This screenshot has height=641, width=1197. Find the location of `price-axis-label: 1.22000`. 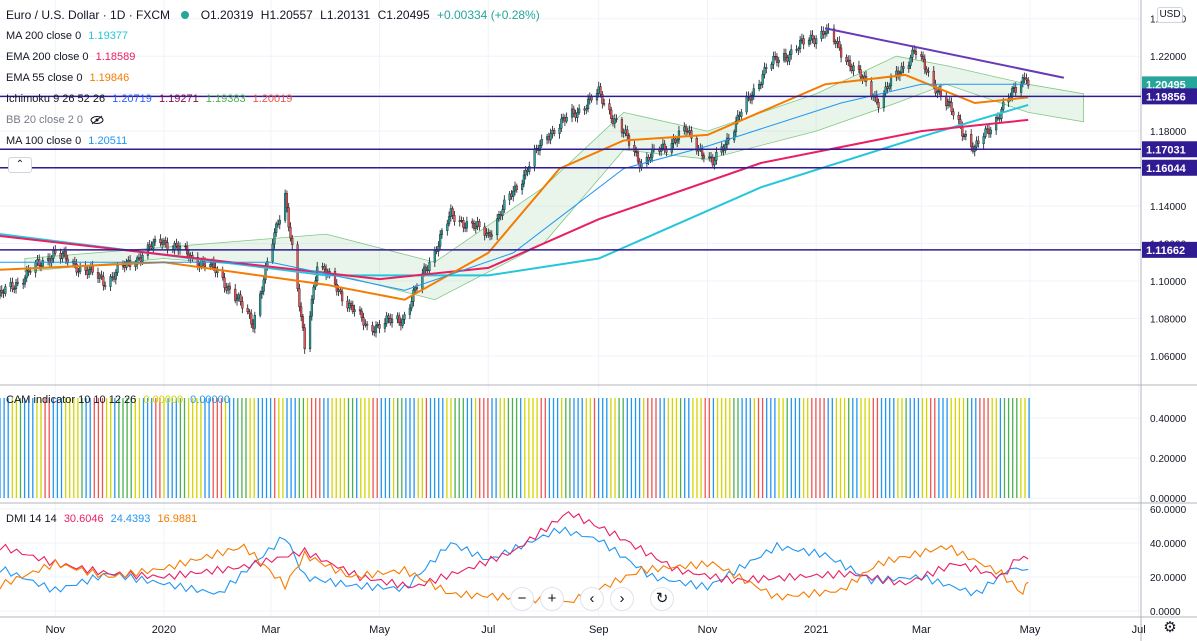

price-axis-label: 1.22000 is located at coordinates (1168, 57).